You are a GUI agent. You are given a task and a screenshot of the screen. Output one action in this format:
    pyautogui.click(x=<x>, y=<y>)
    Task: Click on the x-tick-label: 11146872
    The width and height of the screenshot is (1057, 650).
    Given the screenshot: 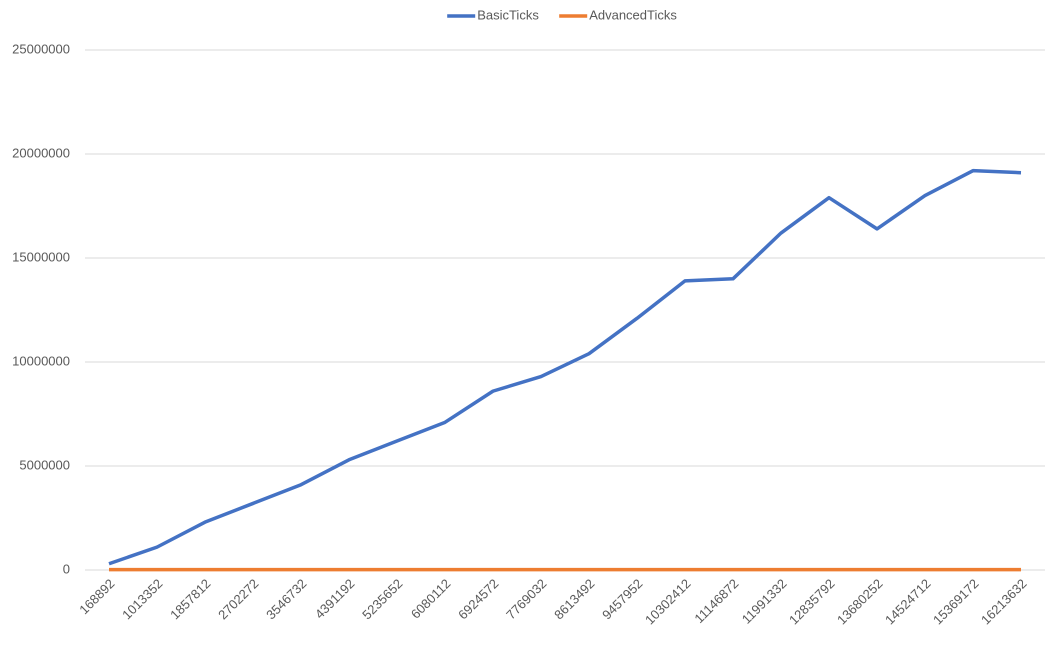 What is the action you would take?
    pyautogui.click(x=716, y=601)
    